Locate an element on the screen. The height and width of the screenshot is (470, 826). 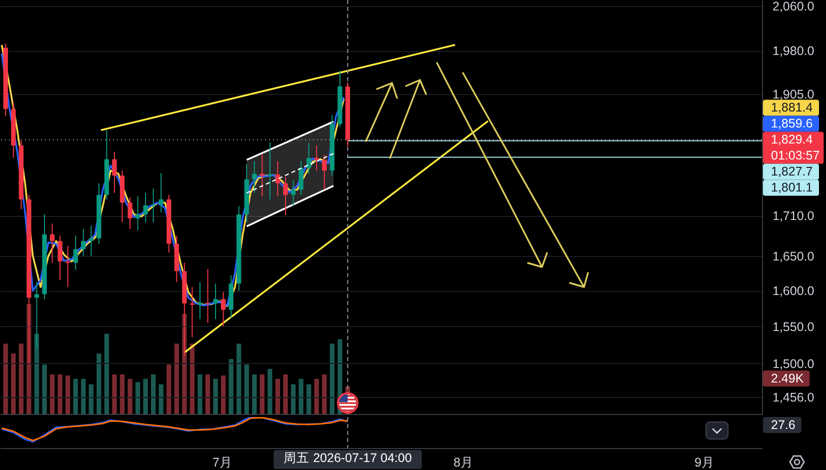
ref-line-label: 1,827.7 is located at coordinates (792, 171).